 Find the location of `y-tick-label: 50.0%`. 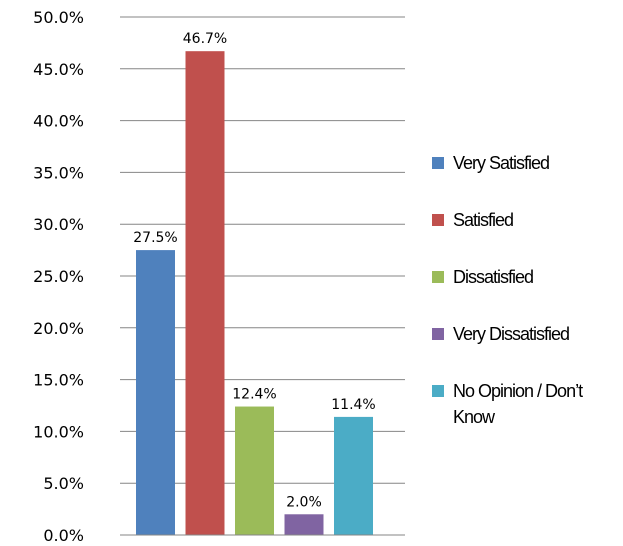

y-tick-label: 50.0% is located at coordinates (58, 17).